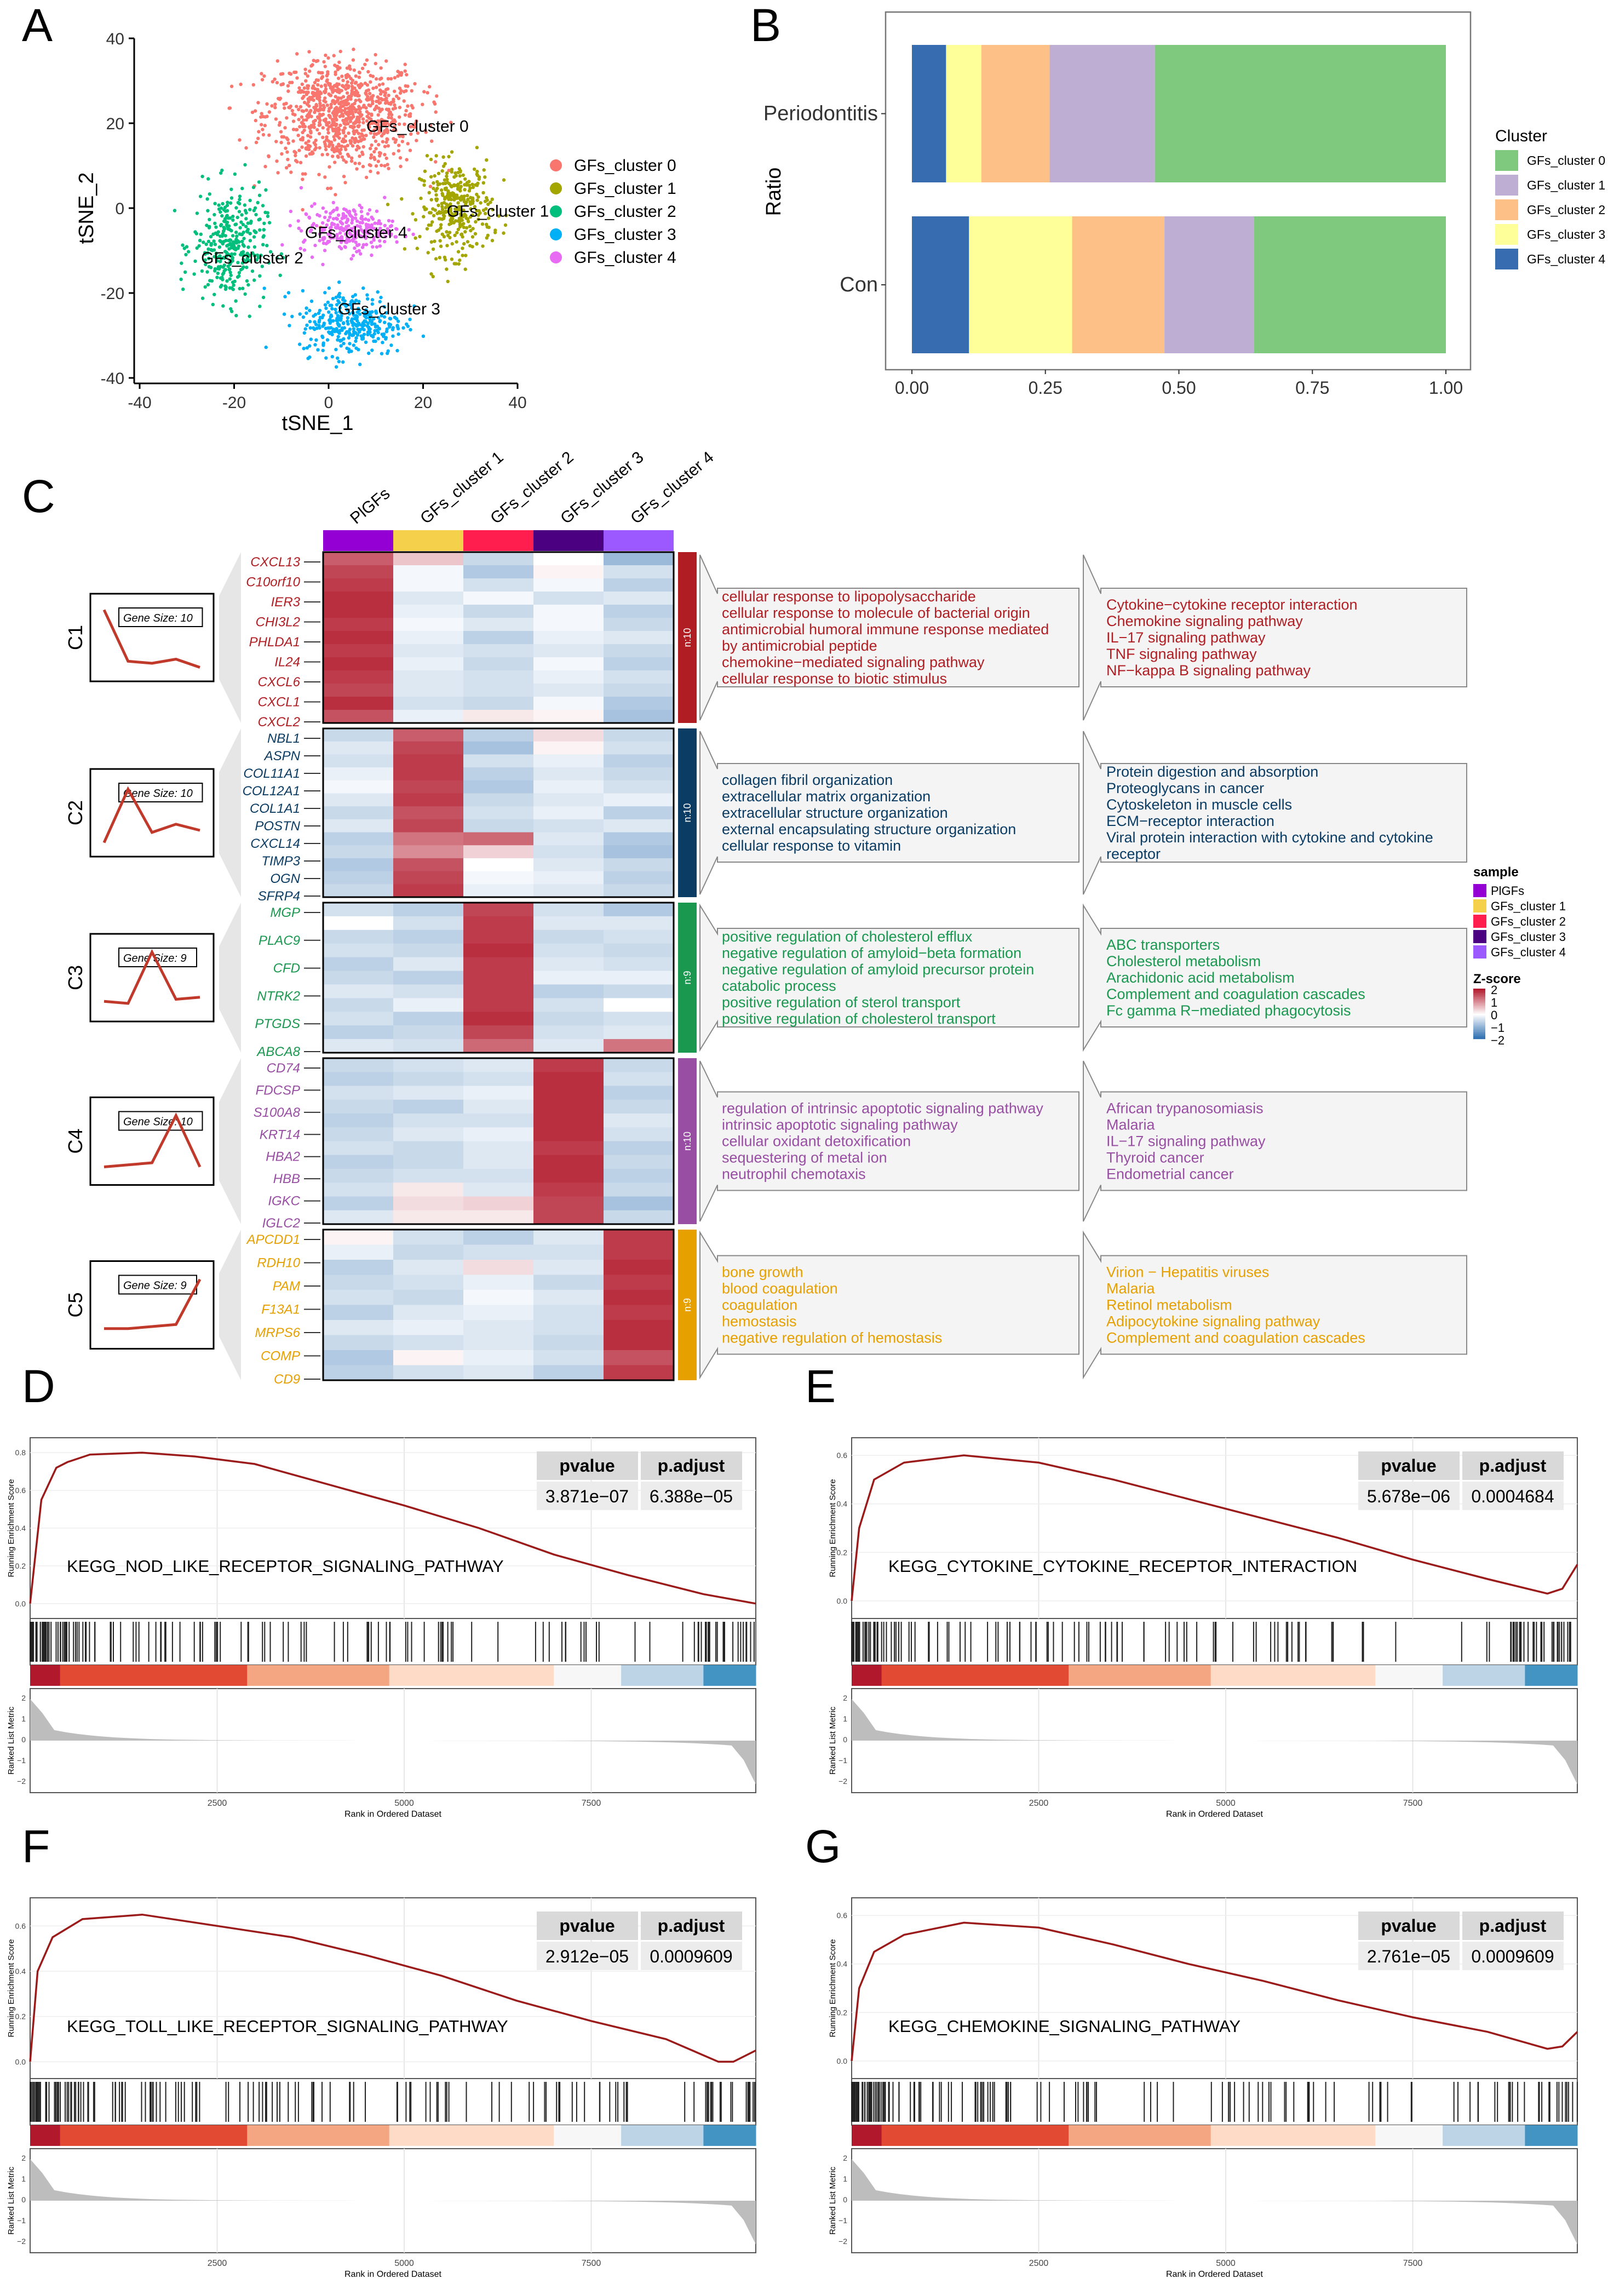 This screenshot has width=1608, height=2296. Describe the element at coordinates (1199, 805) in the screenshot. I see `kegg-term: Cytoskeleton in muscle cells` at that location.